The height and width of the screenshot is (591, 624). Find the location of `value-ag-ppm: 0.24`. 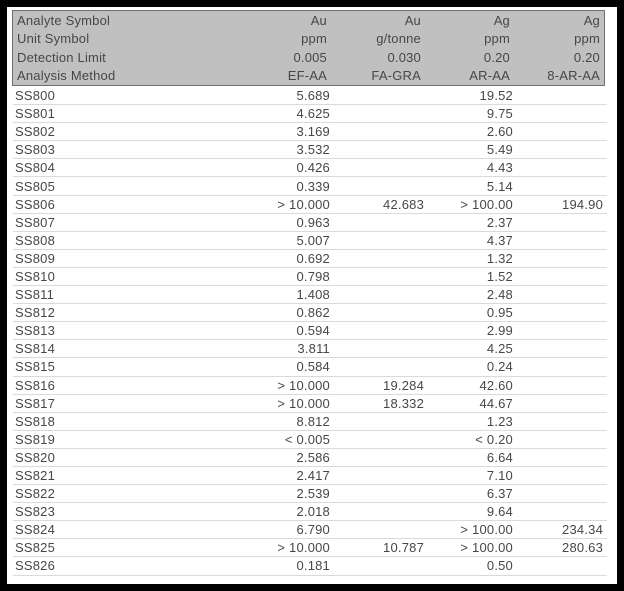

value-ag-ppm: 0.24 is located at coordinates (499, 367).